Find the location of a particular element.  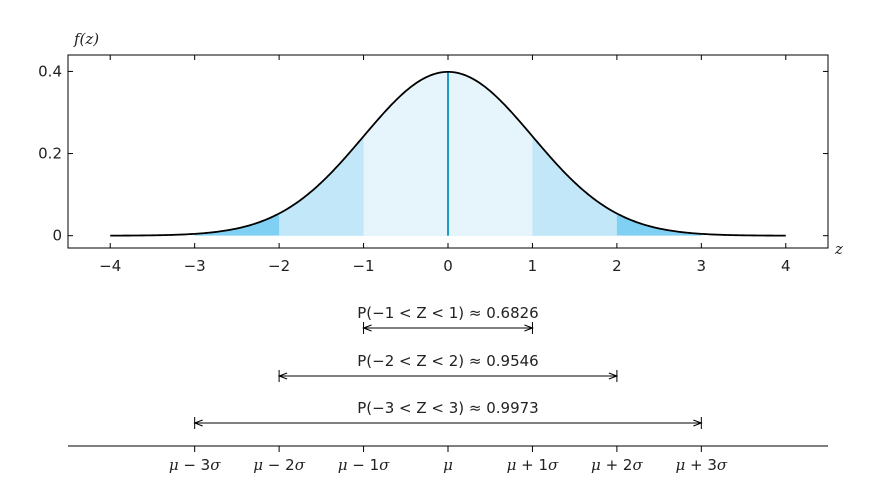

sigma-tick-label: μ − 1σ is located at coordinates (364, 465).